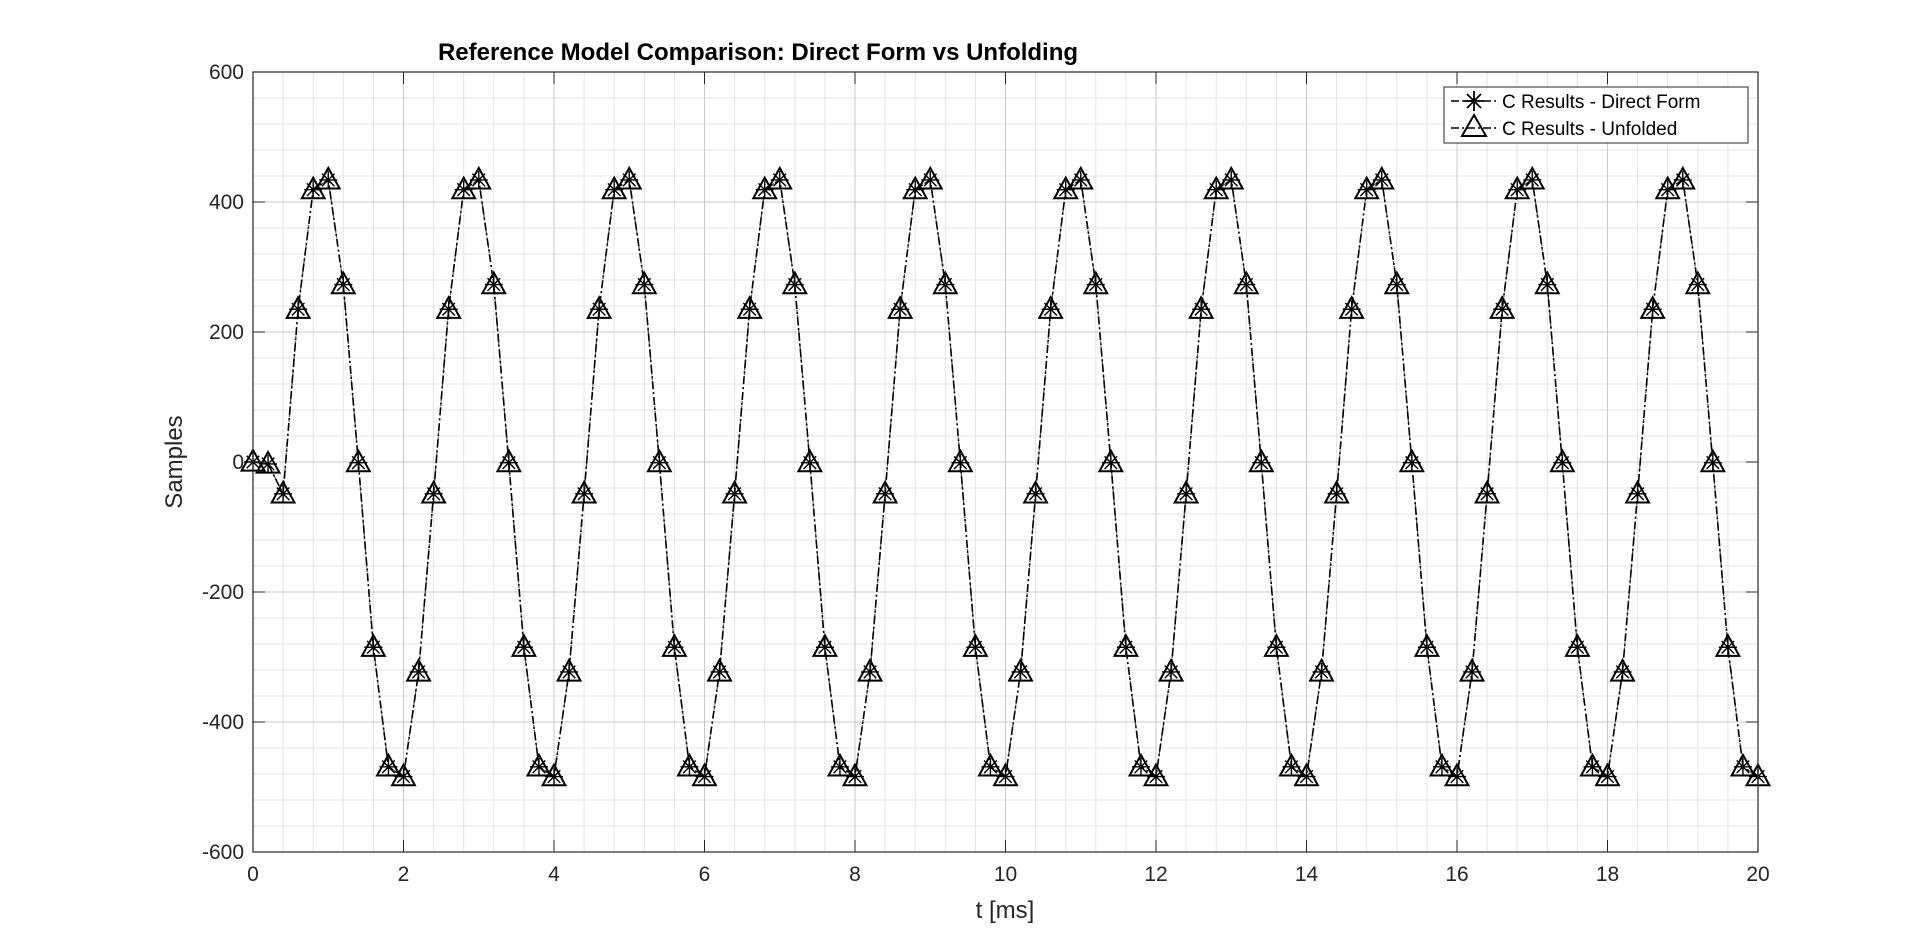 Image resolution: width=1920 pixels, height=948 pixels. What do you see at coordinates (174, 461) in the screenshot?
I see `y-axis-label: Samples` at bounding box center [174, 461].